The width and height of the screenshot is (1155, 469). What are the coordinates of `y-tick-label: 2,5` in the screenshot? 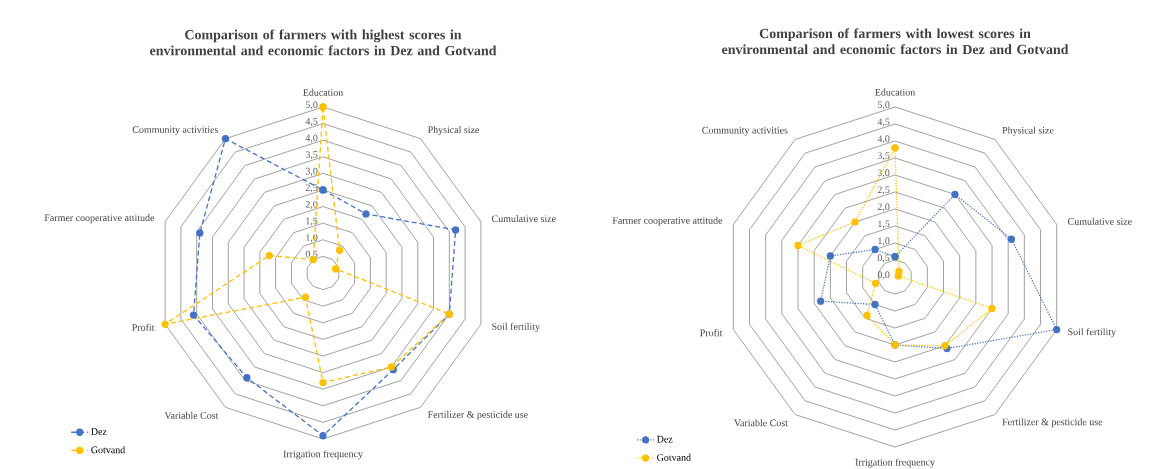 It's located at (883, 190).